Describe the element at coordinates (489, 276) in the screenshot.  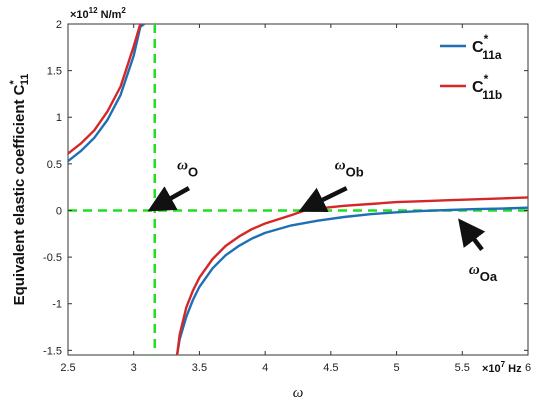
I see `annotation-subscript: Oa` at that location.